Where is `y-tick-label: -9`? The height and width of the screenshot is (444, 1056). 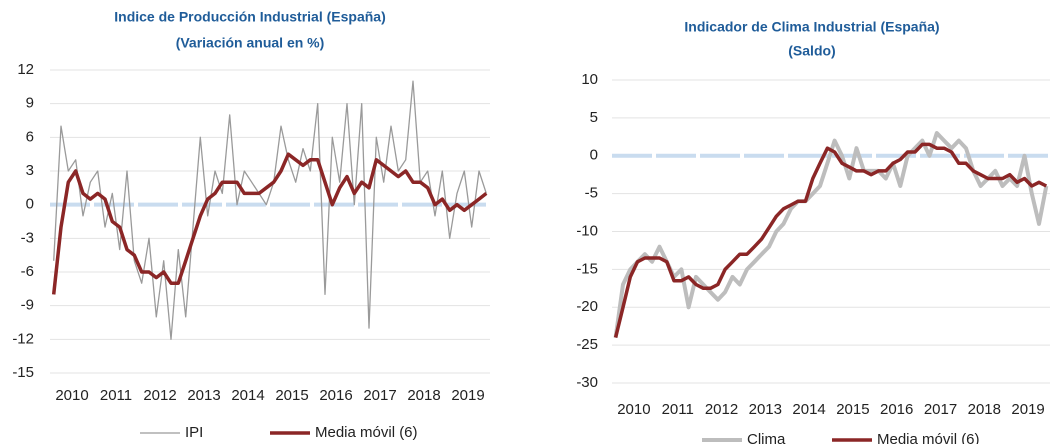
y-tick-label: -9 is located at coordinates (27, 305).